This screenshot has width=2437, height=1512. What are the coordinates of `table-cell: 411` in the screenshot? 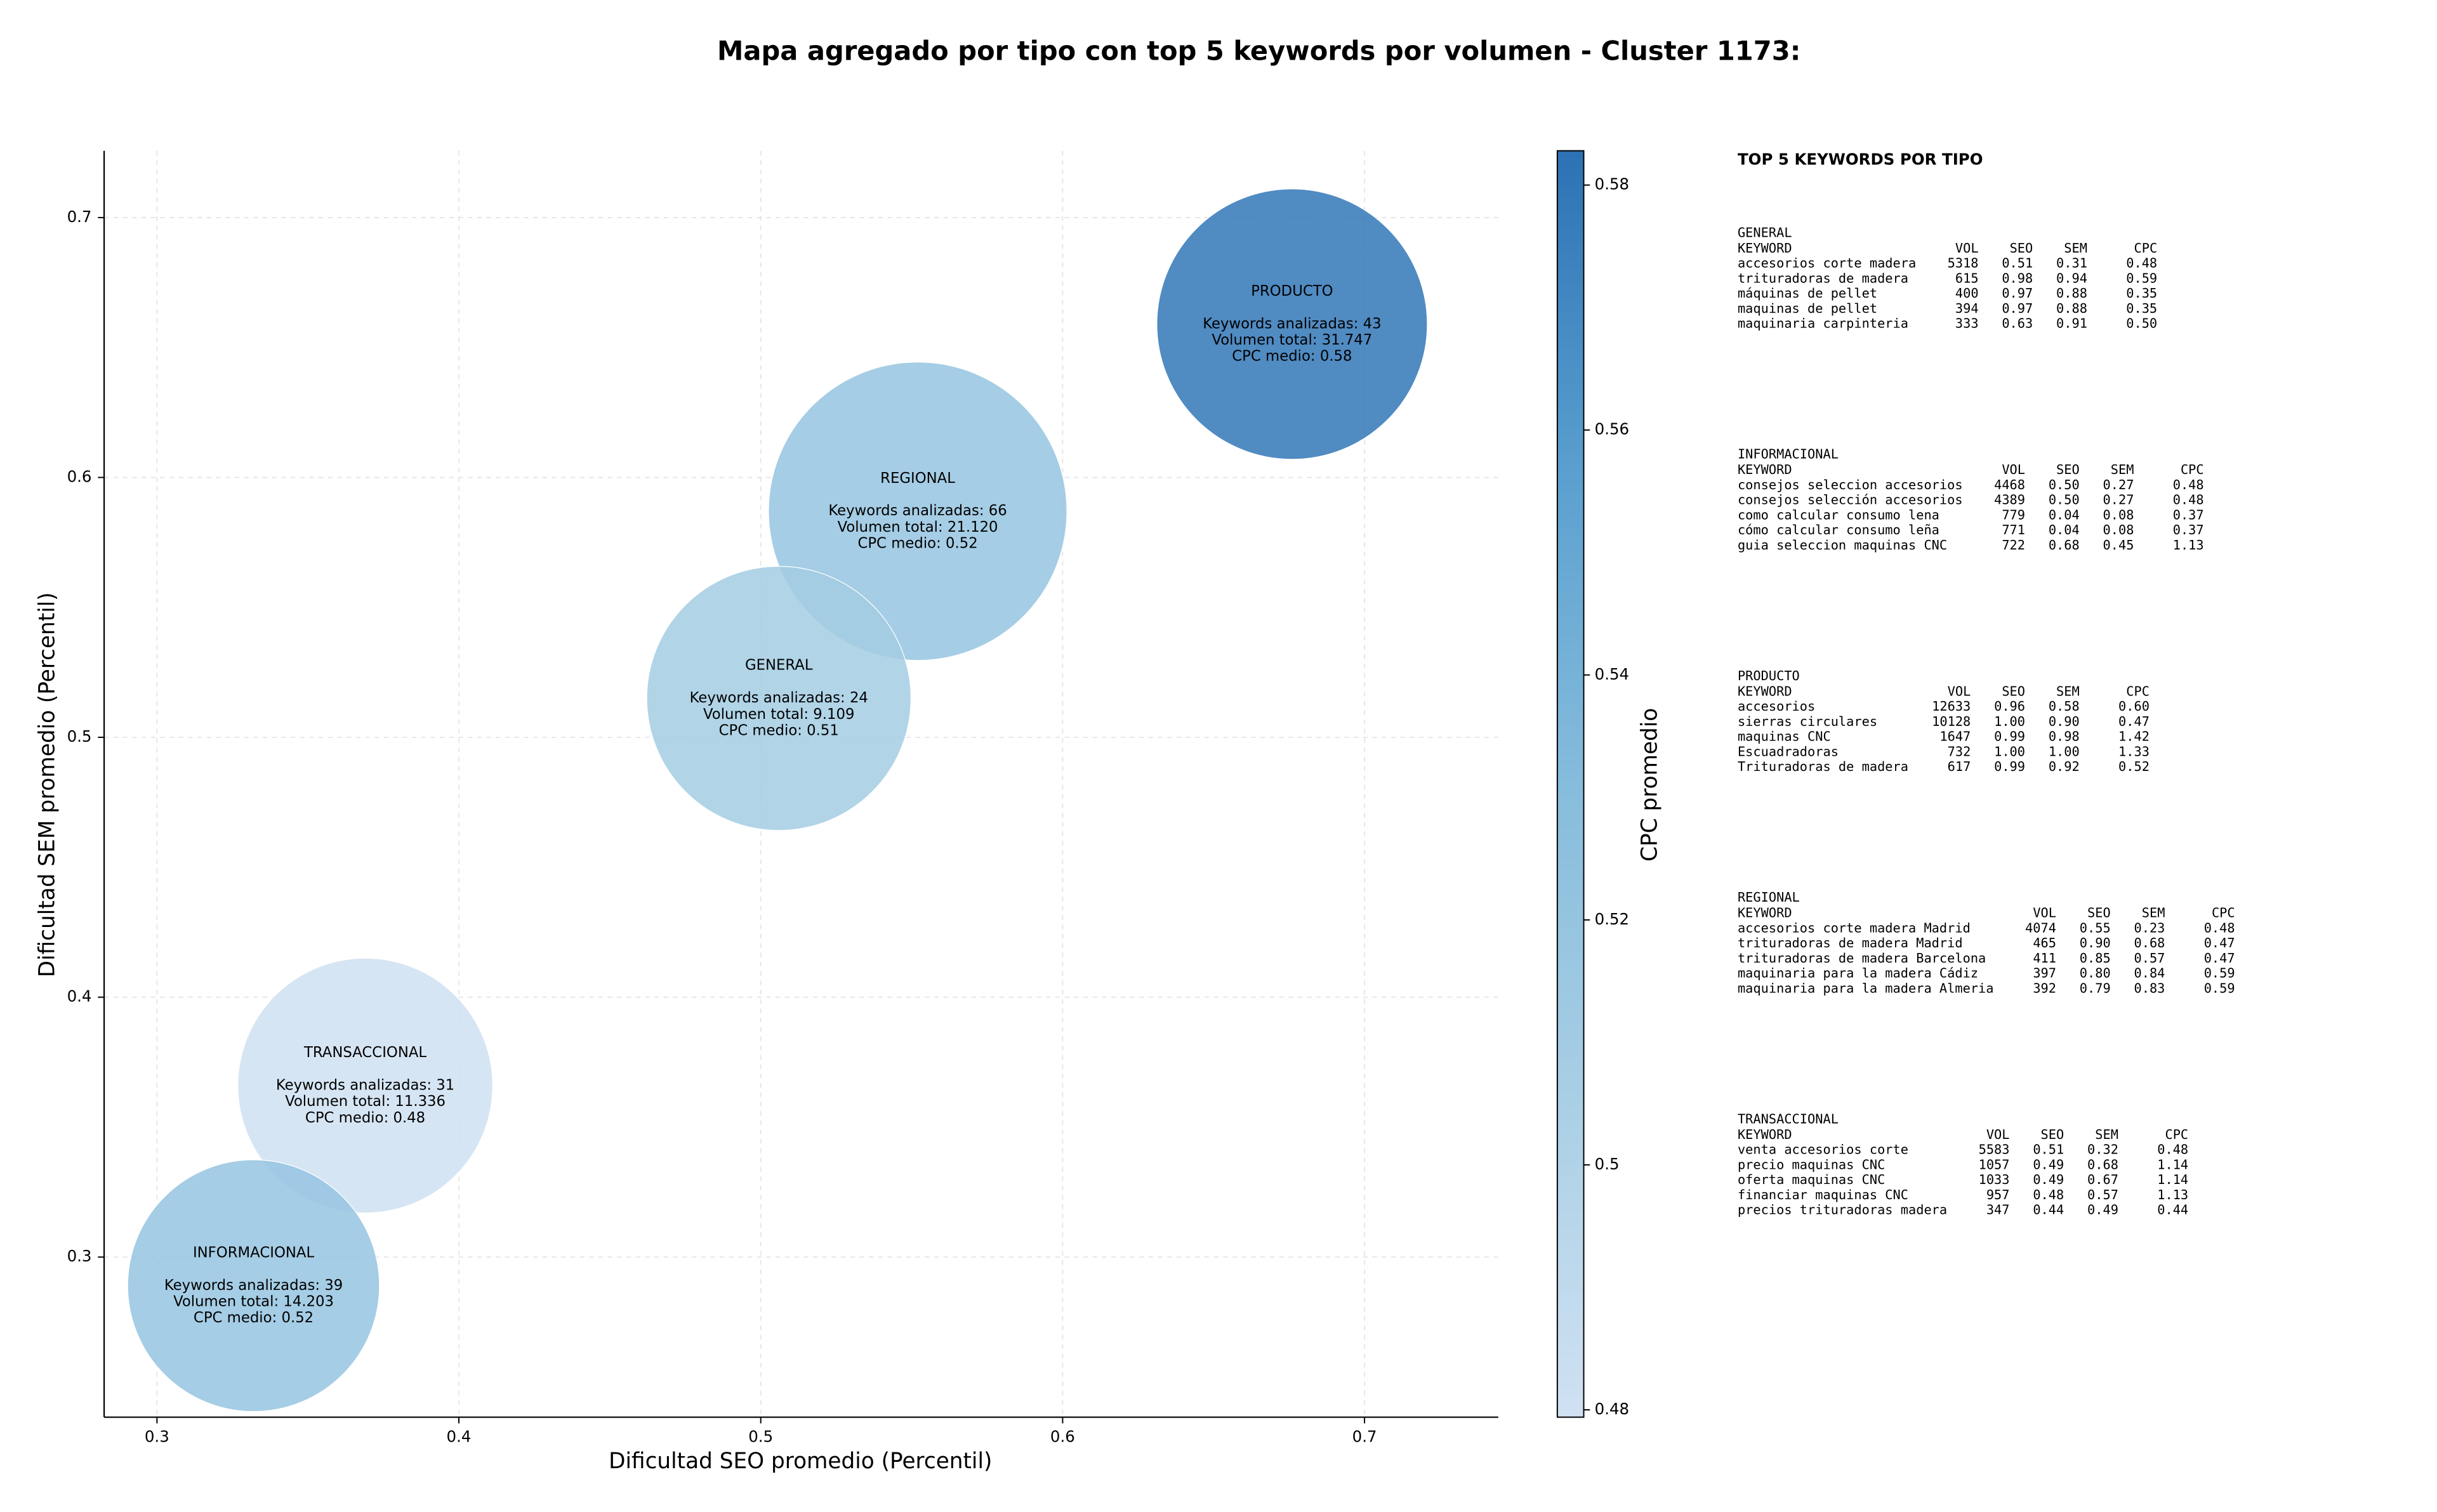 It's located at (2044, 958).